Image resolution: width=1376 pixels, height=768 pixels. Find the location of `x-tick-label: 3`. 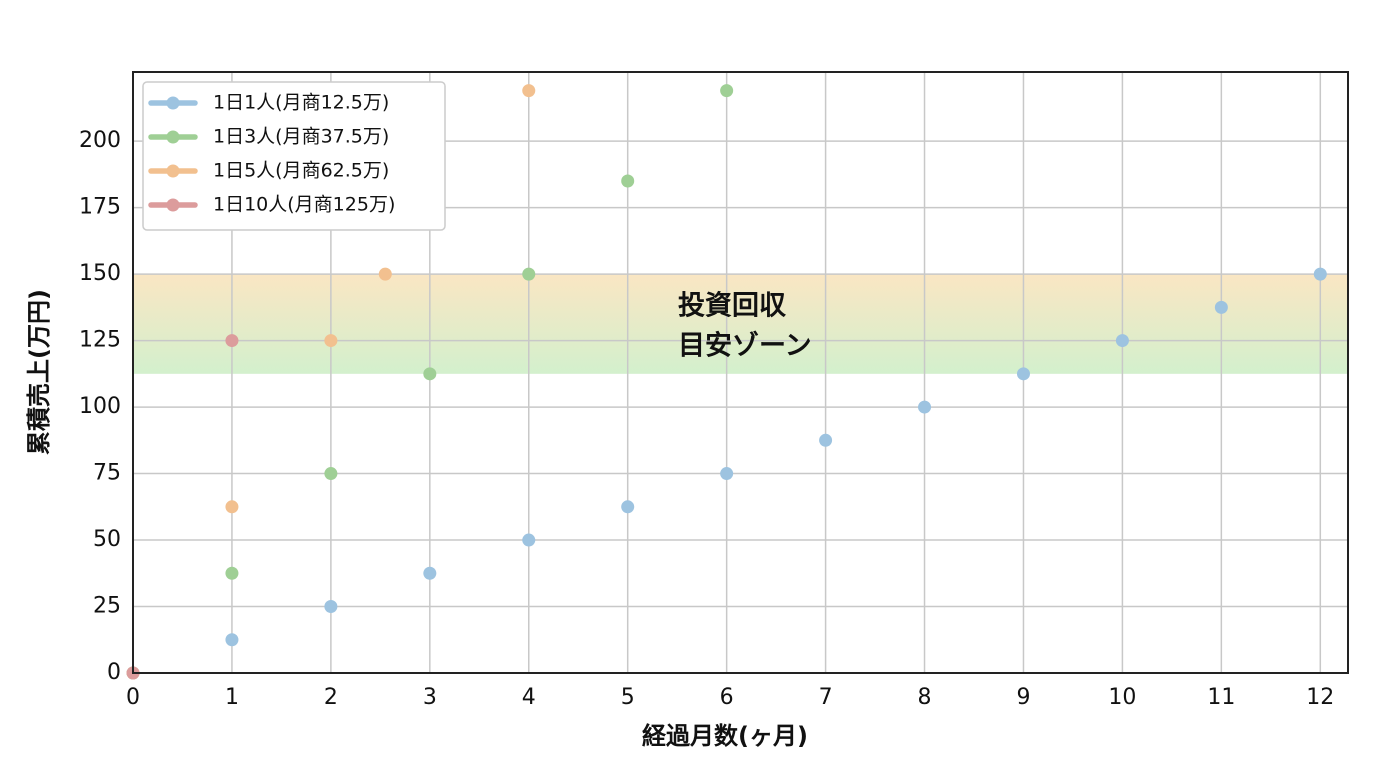

x-tick-label: 3 is located at coordinates (430, 697).